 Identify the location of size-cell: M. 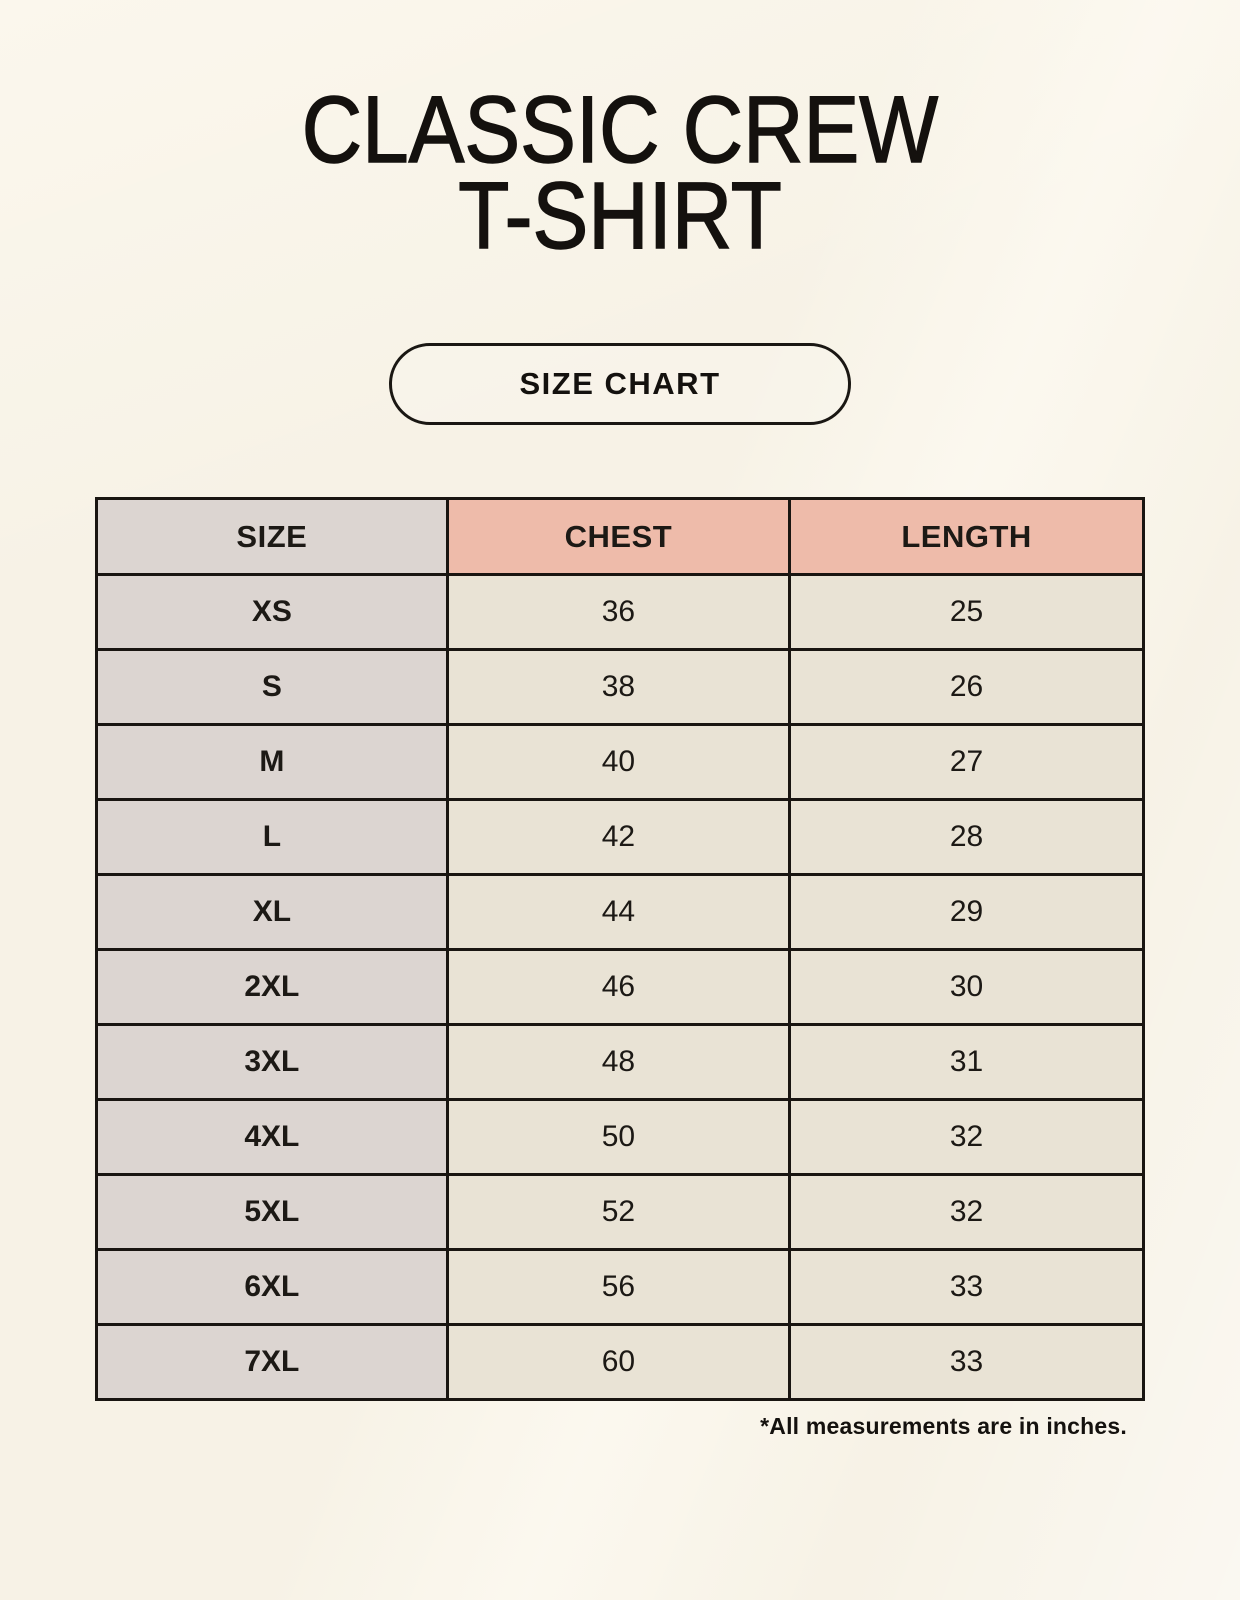
(272, 762).